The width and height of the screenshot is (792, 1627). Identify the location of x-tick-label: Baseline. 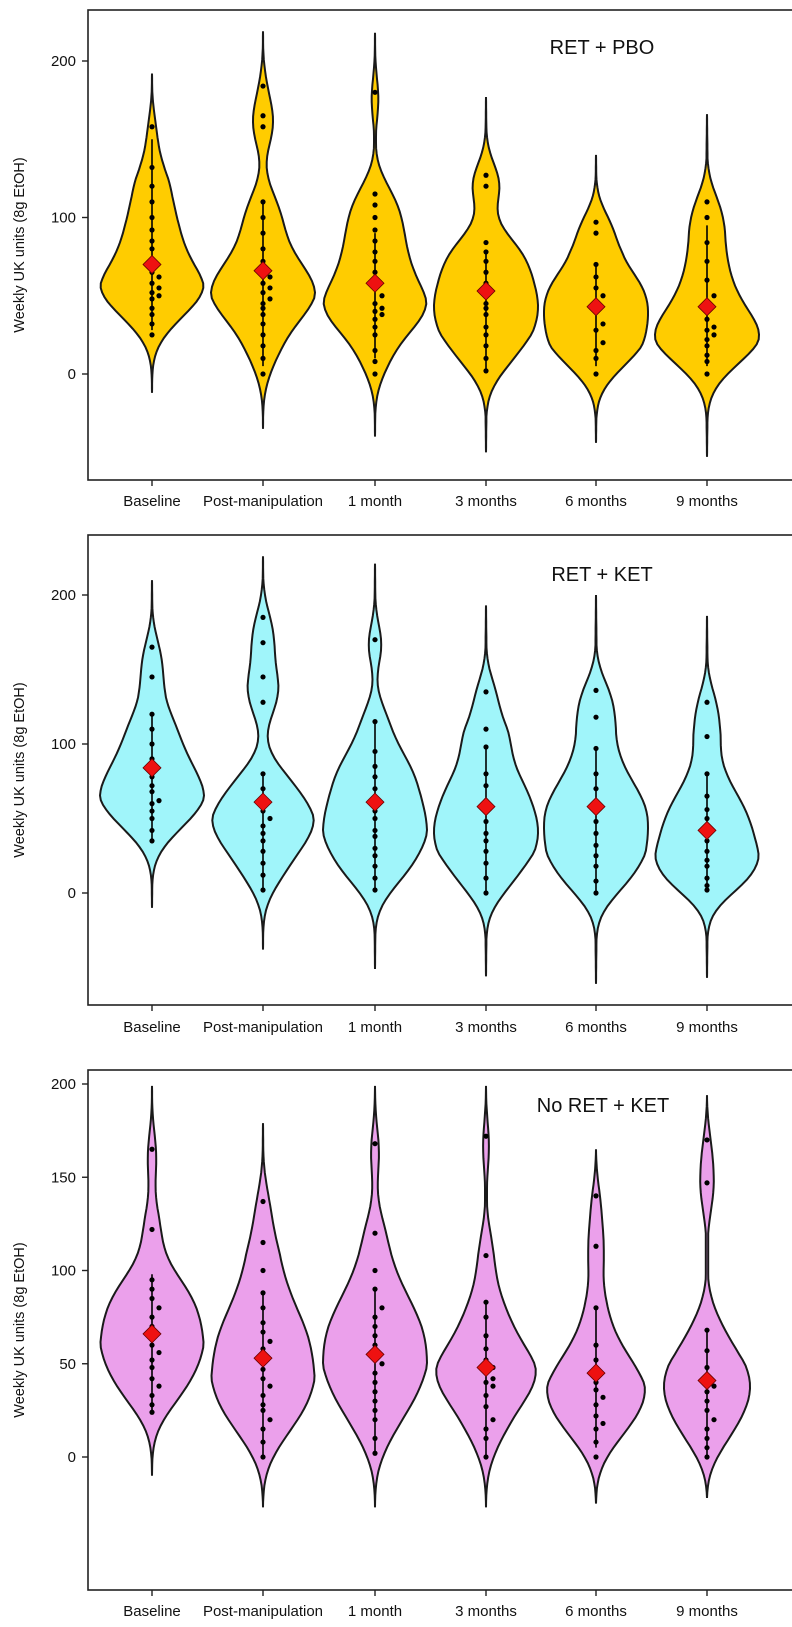
(152, 1611).